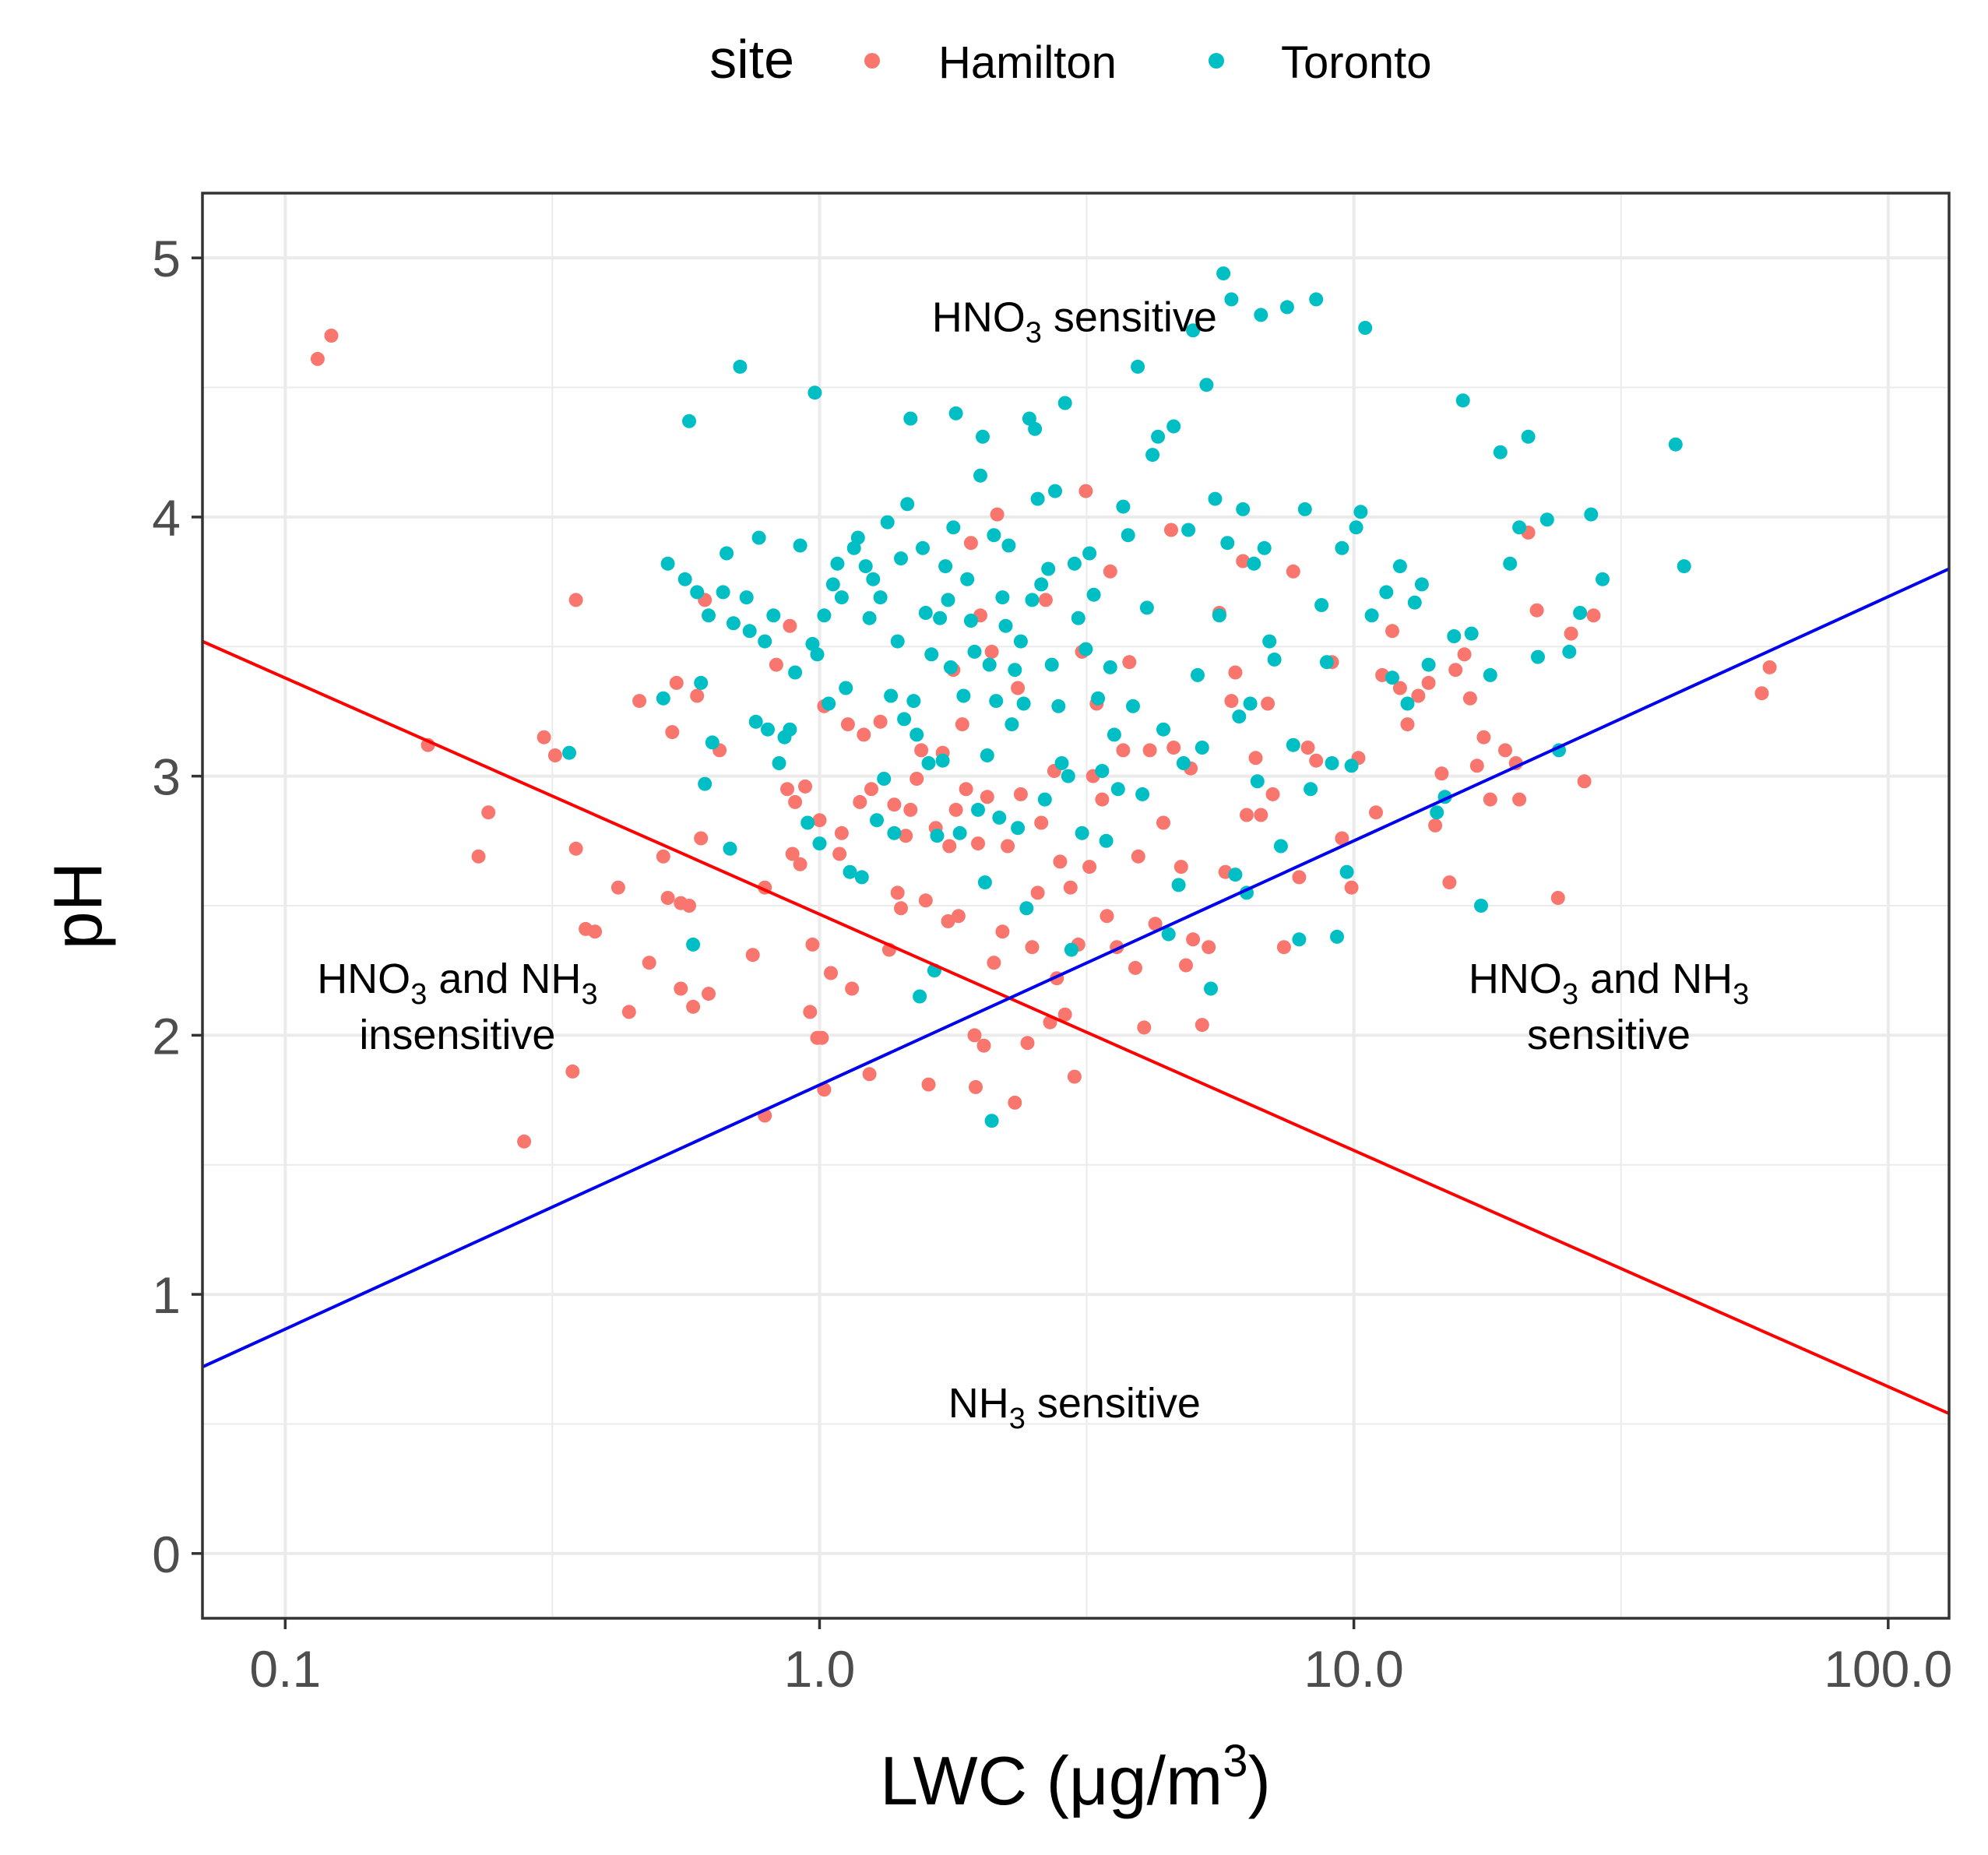  I want to click on y-tick-label: 5, so click(166, 258).